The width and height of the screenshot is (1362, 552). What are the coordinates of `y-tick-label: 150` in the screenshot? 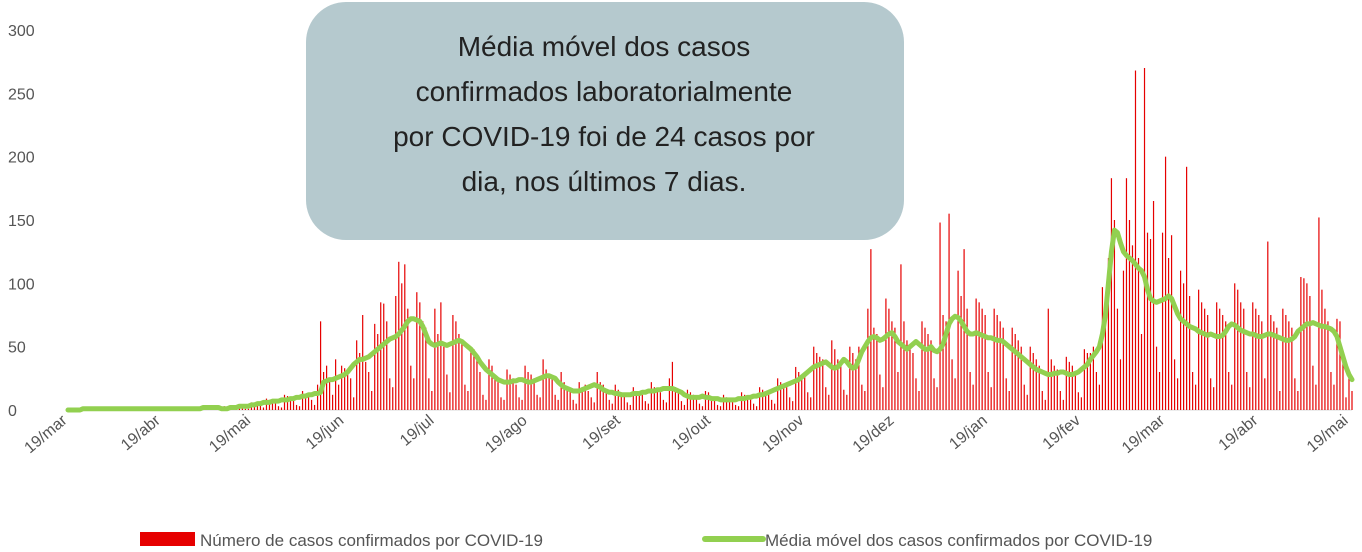 It's located at (21, 221).